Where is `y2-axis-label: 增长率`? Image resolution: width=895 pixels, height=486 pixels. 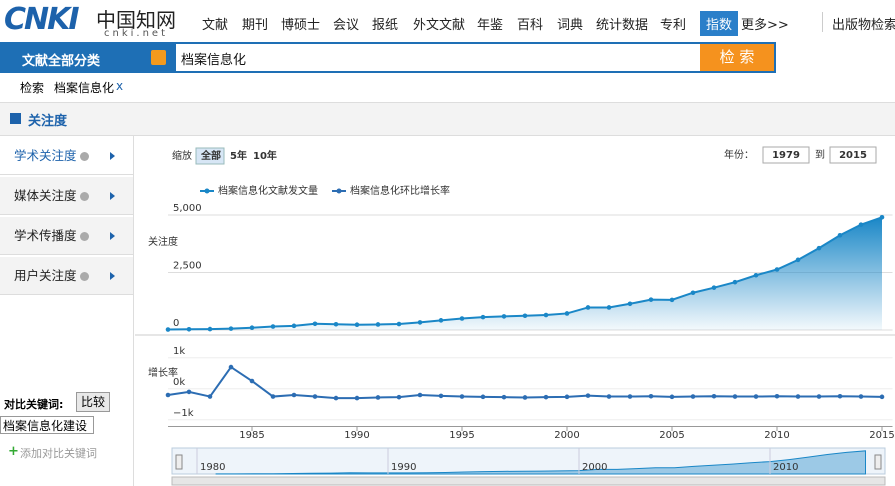
y2-axis-label: 增长率 is located at coordinates (163, 372).